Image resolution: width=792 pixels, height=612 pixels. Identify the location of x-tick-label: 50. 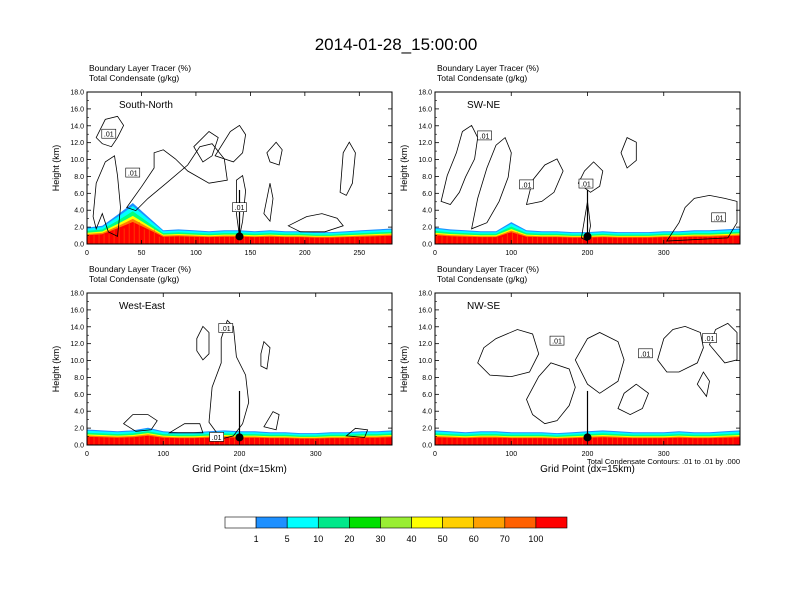
(142, 253).